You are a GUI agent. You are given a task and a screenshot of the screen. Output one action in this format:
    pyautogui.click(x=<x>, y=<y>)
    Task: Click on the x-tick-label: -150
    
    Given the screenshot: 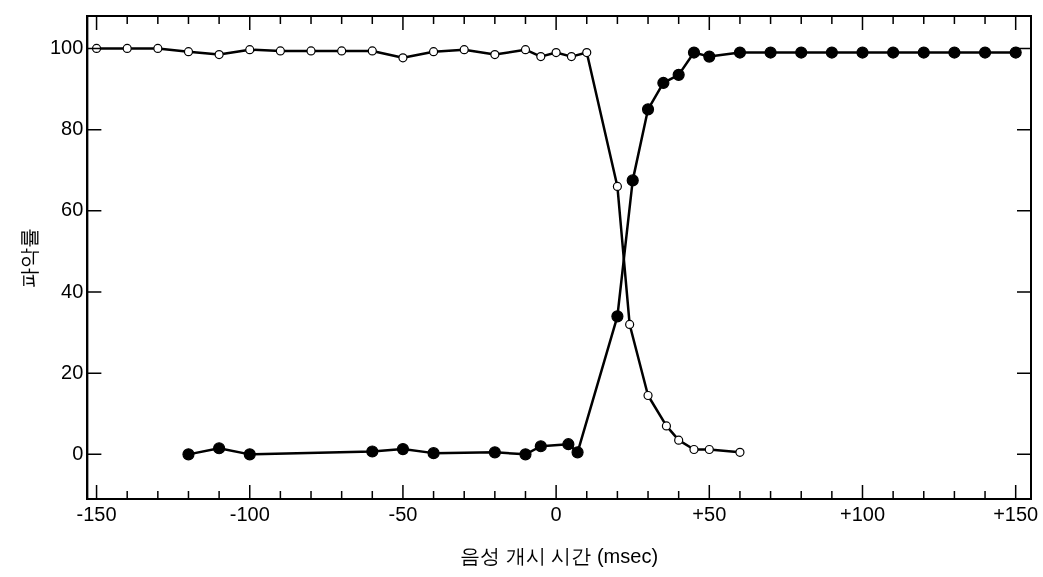 What is the action you would take?
    pyautogui.click(x=96, y=513)
    